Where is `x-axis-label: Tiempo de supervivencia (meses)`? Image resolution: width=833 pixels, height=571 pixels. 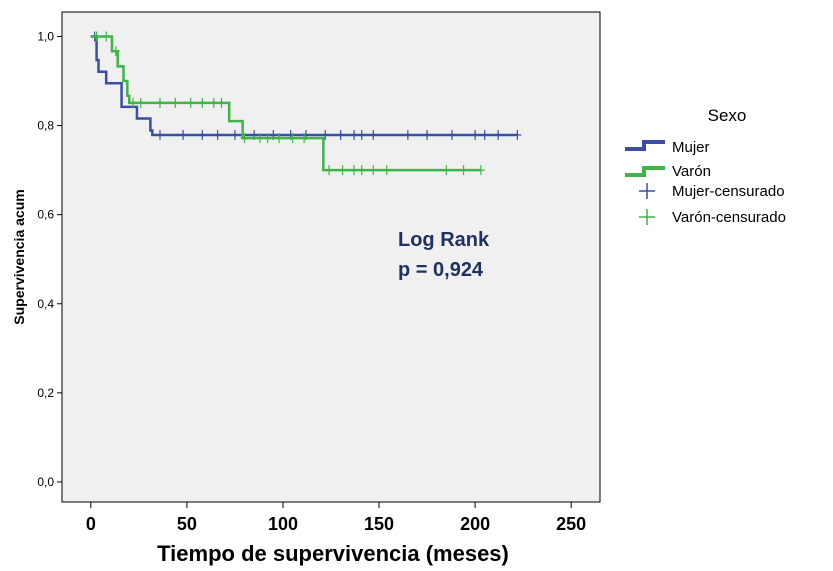 x-axis-label: Tiempo de supervivencia (meses) is located at coordinates (333, 553).